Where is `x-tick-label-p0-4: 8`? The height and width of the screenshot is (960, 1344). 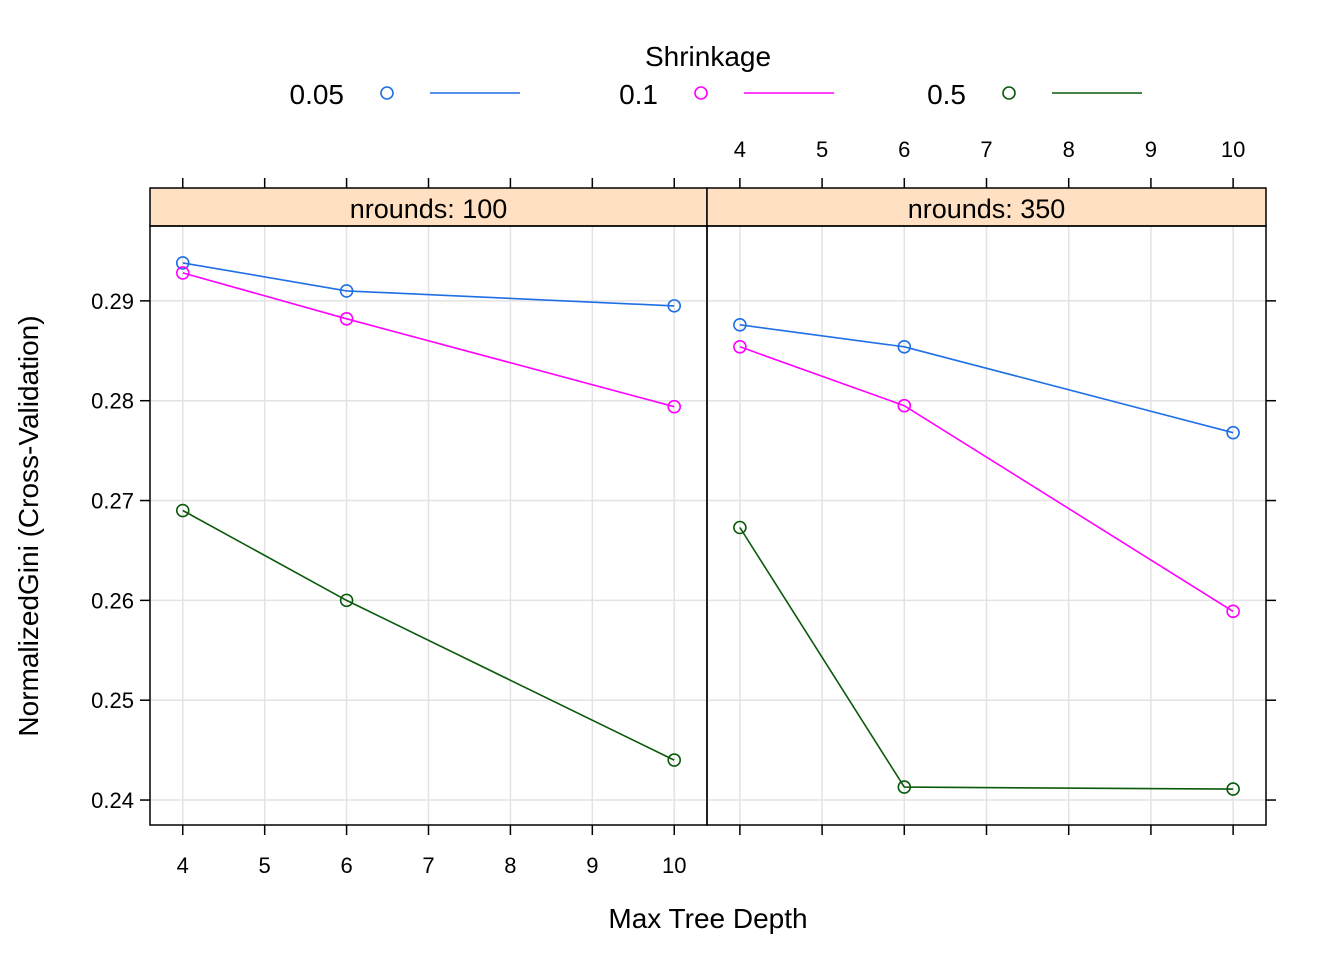 x-tick-label-p0-4: 8 is located at coordinates (510, 865).